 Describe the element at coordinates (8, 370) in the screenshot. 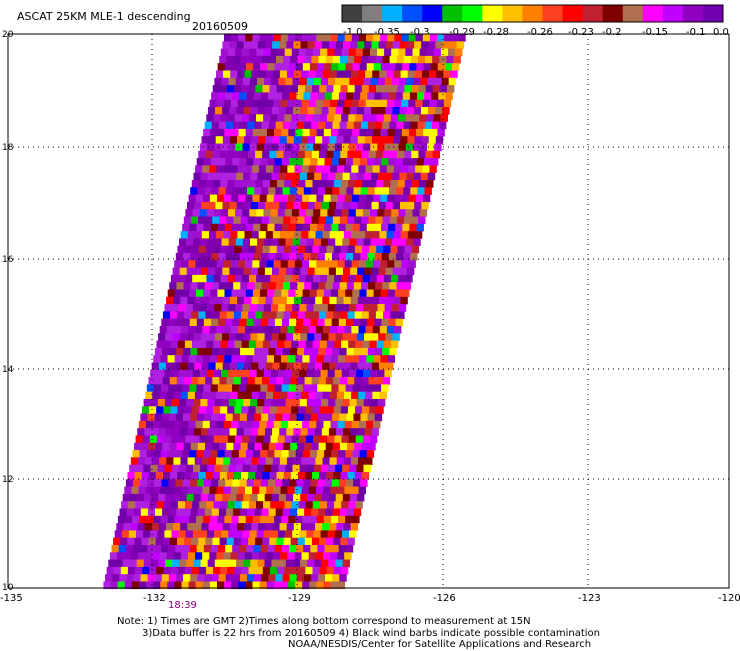

I see `y-tick-label: 14` at that location.